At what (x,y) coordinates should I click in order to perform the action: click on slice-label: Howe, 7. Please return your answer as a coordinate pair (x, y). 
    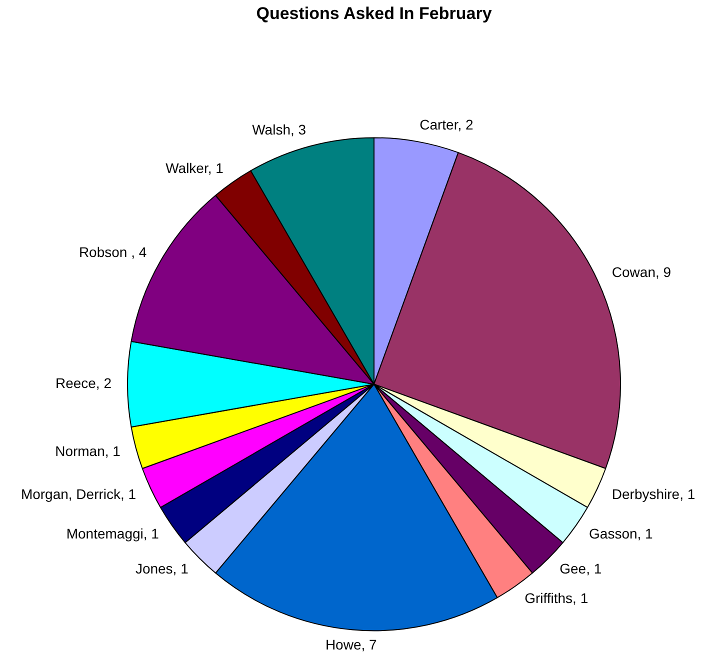
    Looking at the image, I should click on (351, 644).